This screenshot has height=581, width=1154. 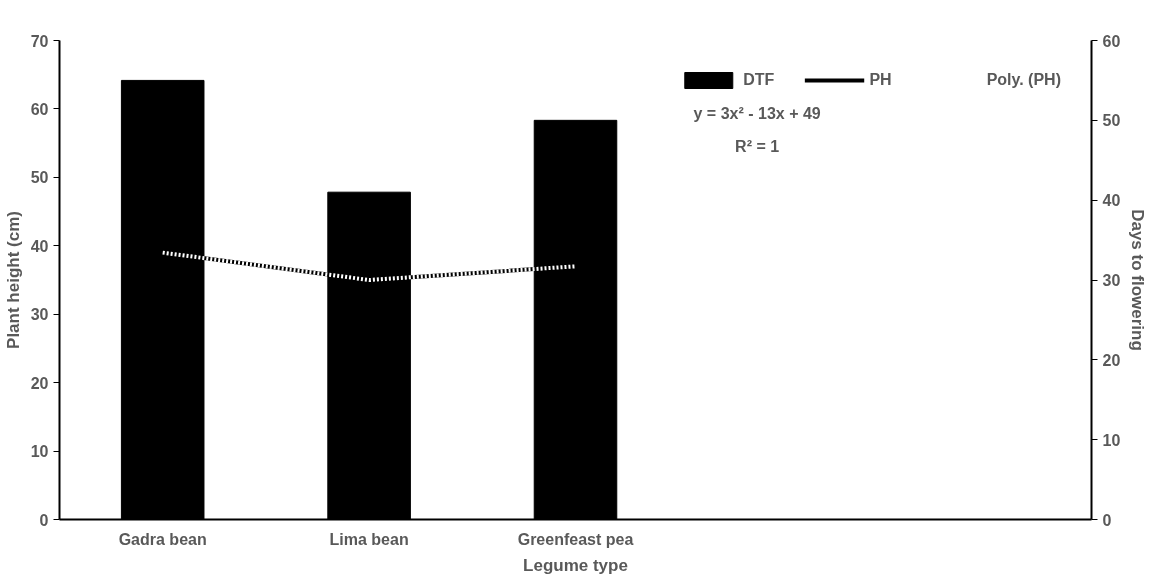 What do you see at coordinates (44, 520) in the screenshot?
I see `y-tick-label: 0` at bounding box center [44, 520].